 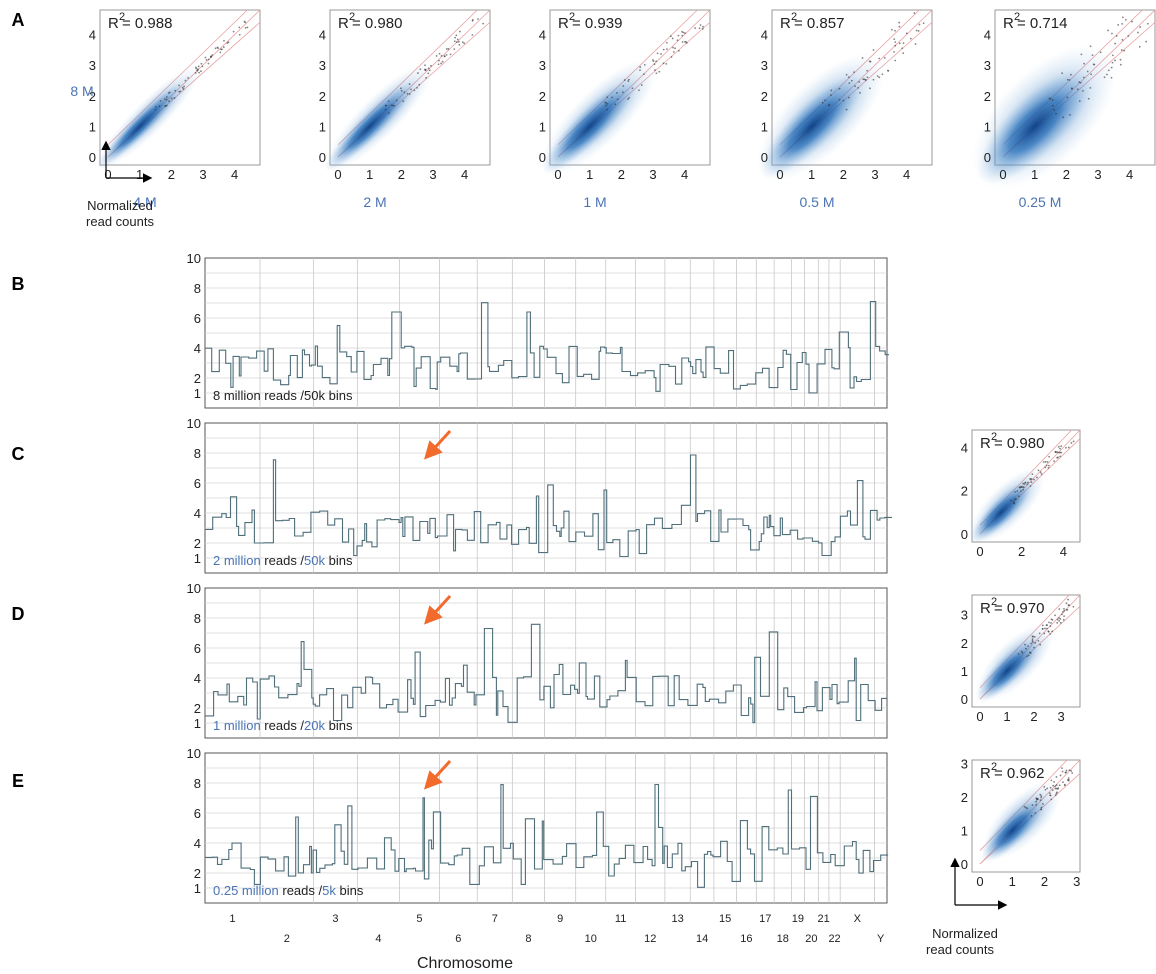 What do you see at coordinates (987, 65) in the screenshot?
I see `y-tick-label: 3` at bounding box center [987, 65].